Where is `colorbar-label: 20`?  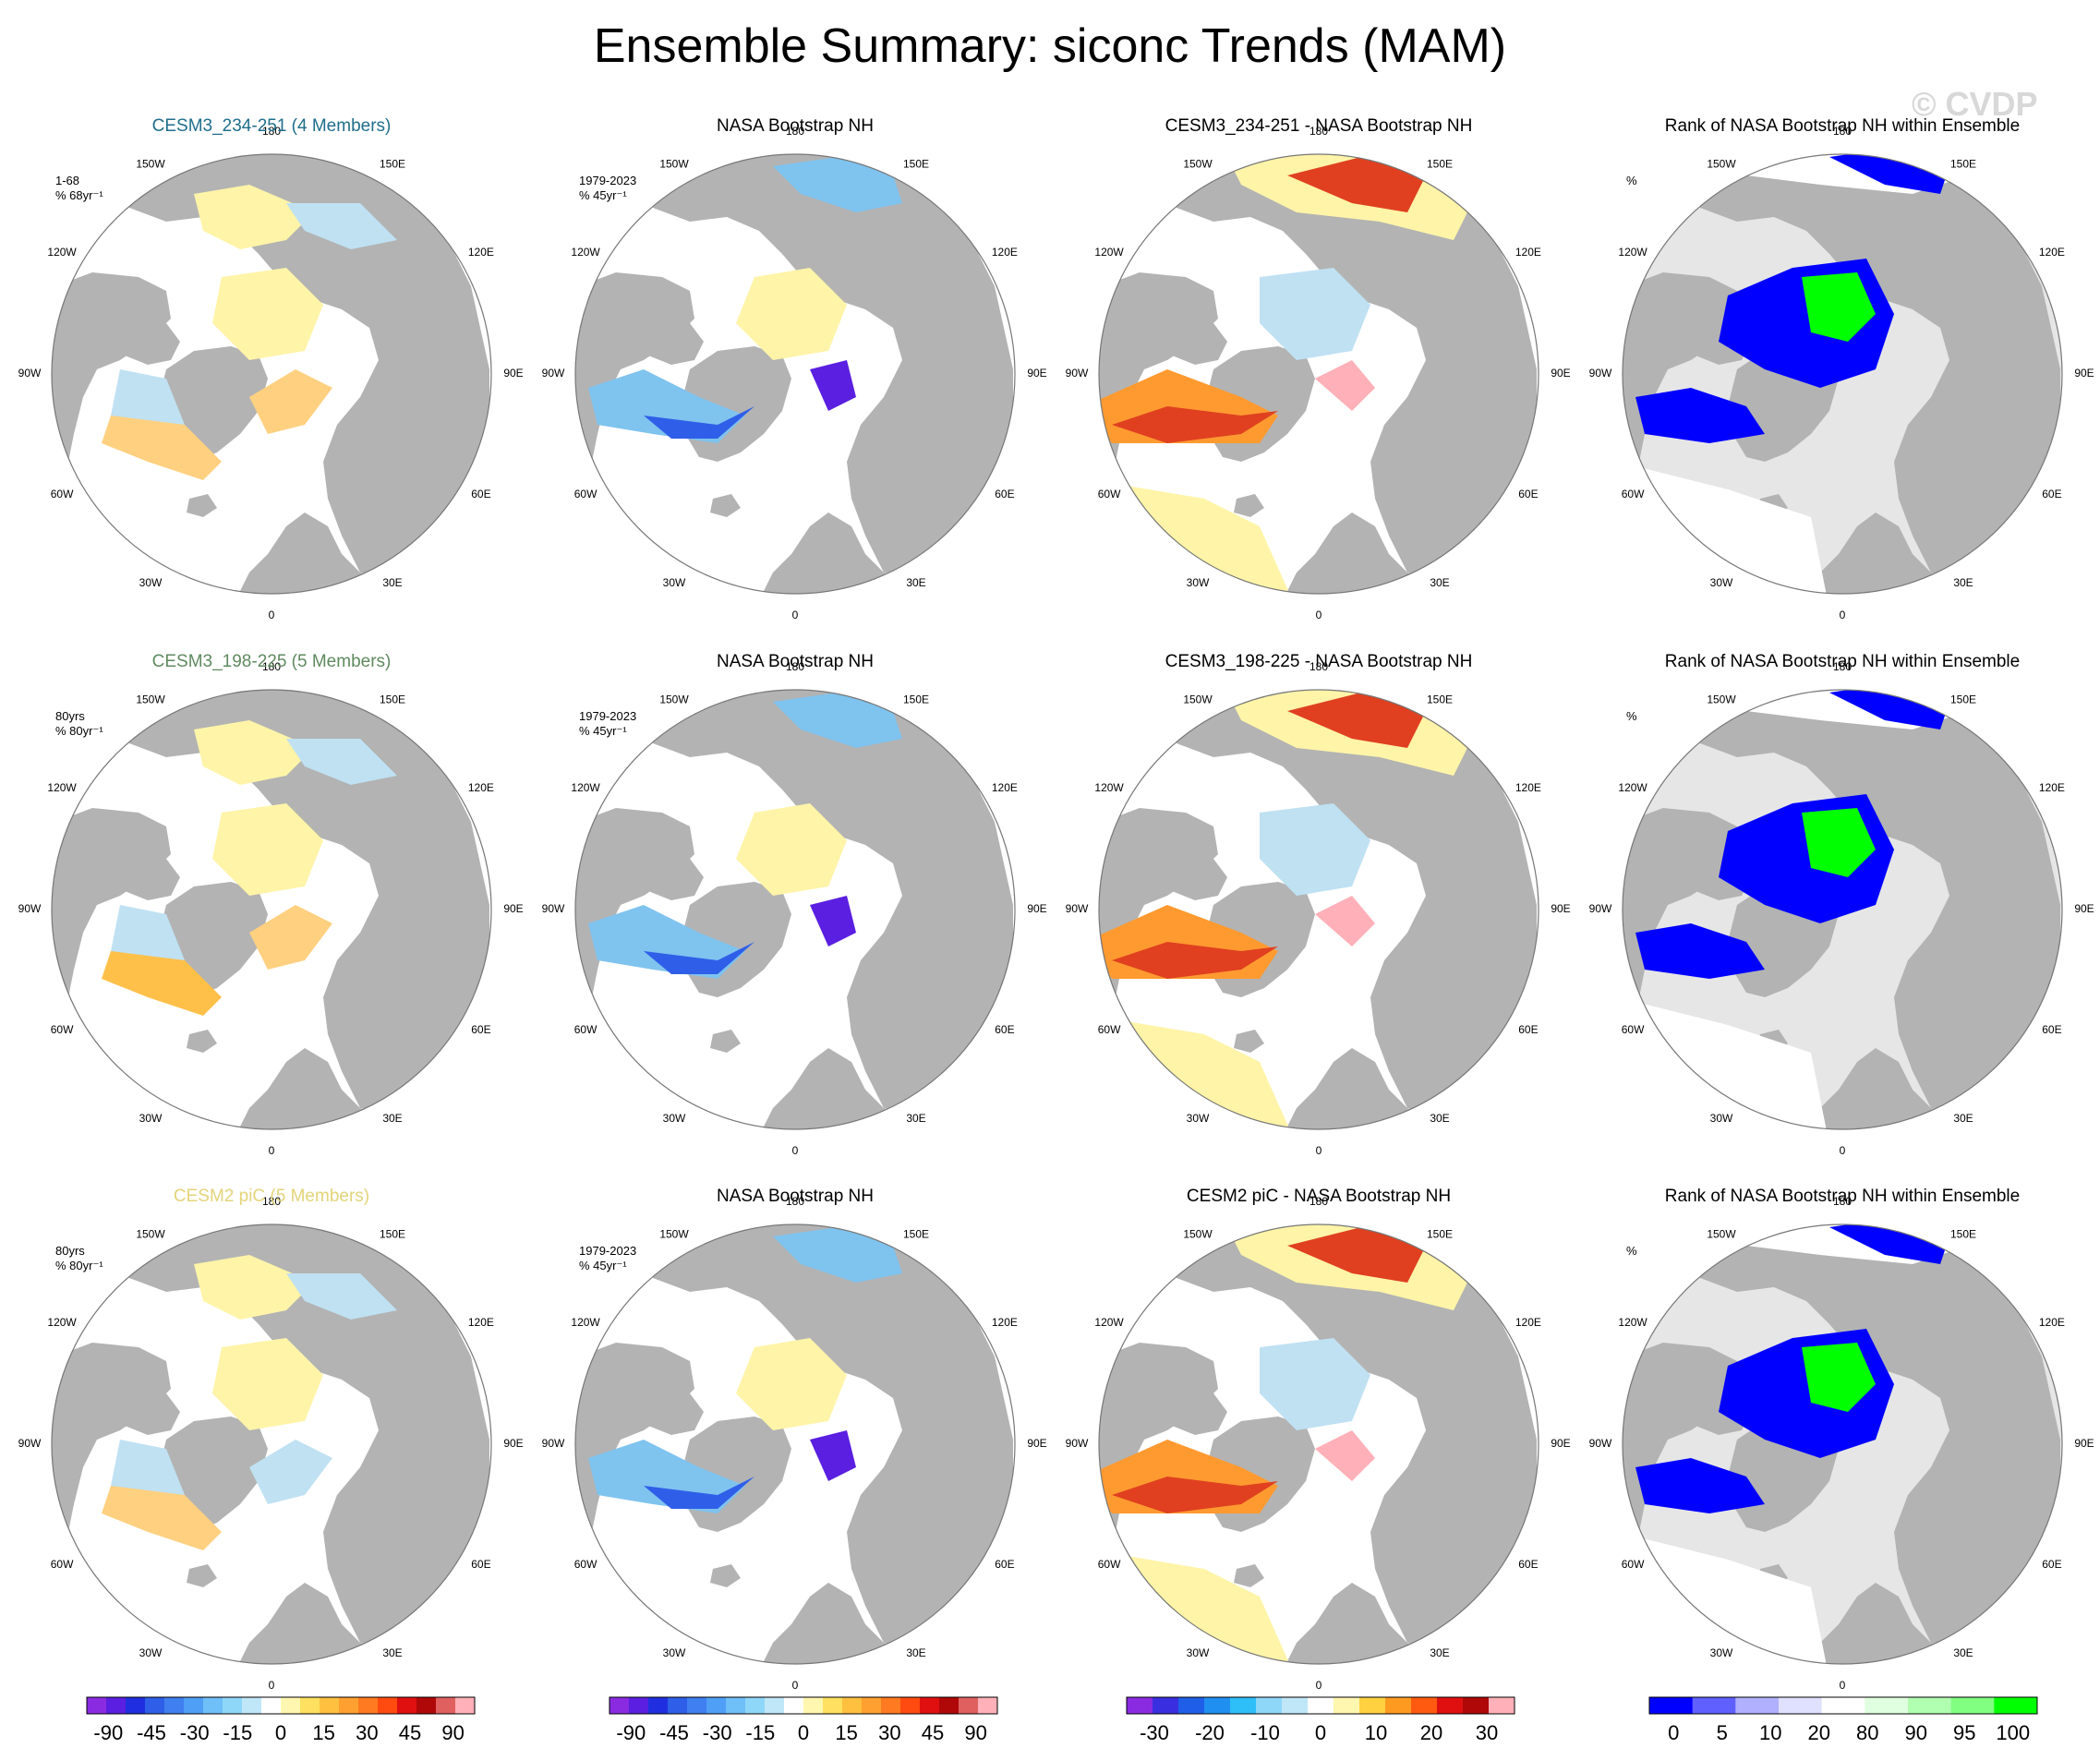 colorbar-label: 20 is located at coordinates (1819, 1732).